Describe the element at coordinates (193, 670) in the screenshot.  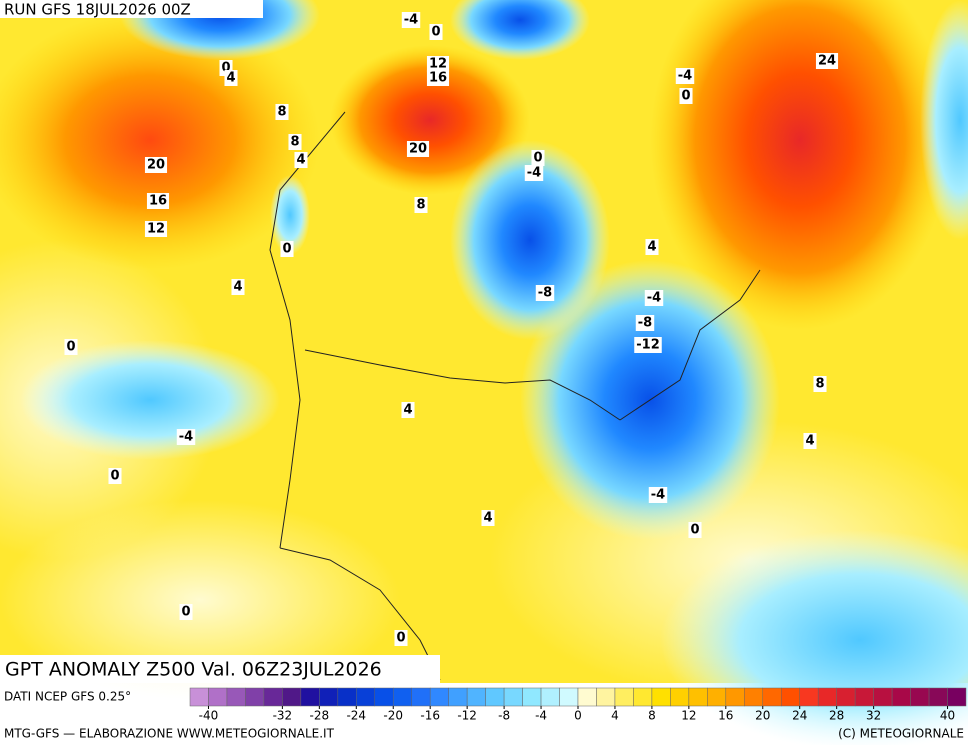
I see `map-title: GPT ANOMALY Z500 Val. 06Z23JUL2026` at that location.